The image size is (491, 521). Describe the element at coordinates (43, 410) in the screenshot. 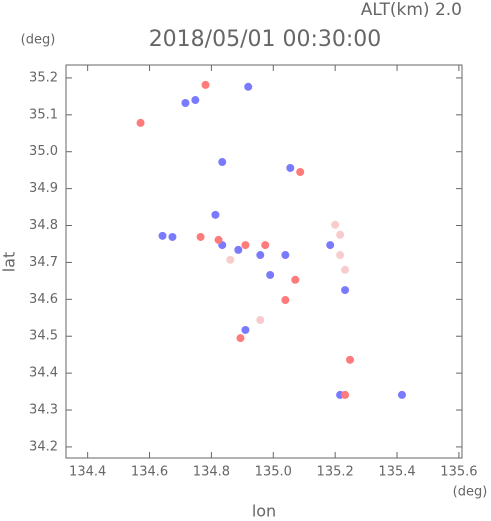

I see `y-tick-label: 34.3` at that location.